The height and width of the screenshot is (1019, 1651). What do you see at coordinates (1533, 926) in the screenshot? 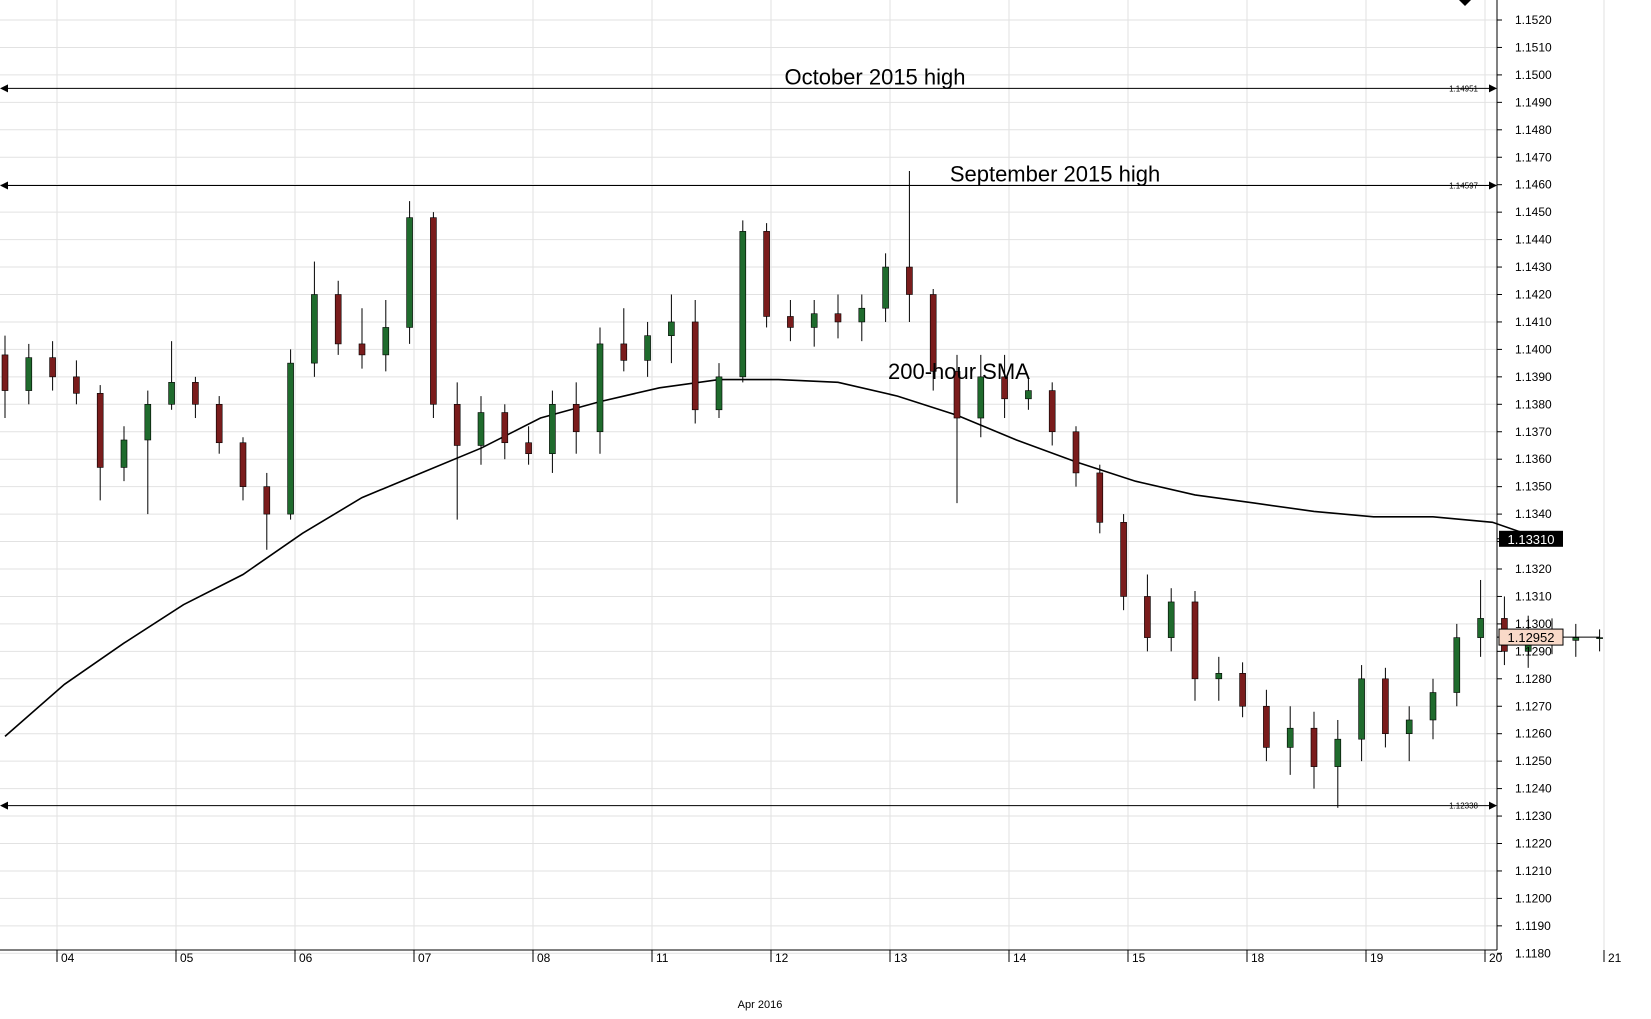
I see `y-tick-label: 1.1190` at bounding box center [1533, 926].